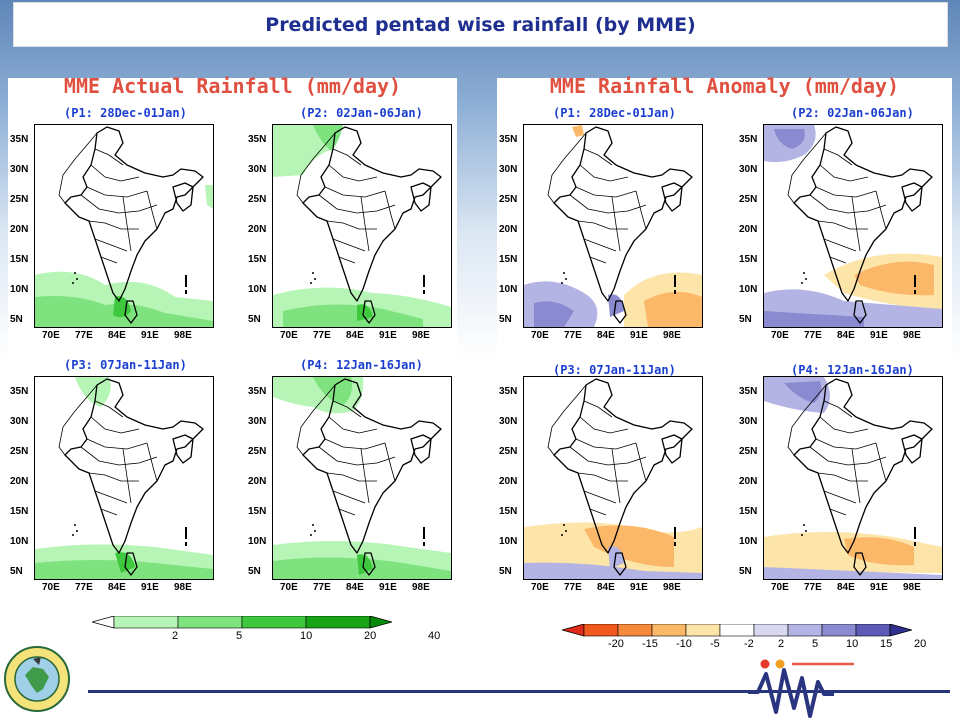  What do you see at coordinates (852, 113) in the screenshot?
I see `map-period-label: (P2: 02Jan-06Jan)` at bounding box center [852, 113].